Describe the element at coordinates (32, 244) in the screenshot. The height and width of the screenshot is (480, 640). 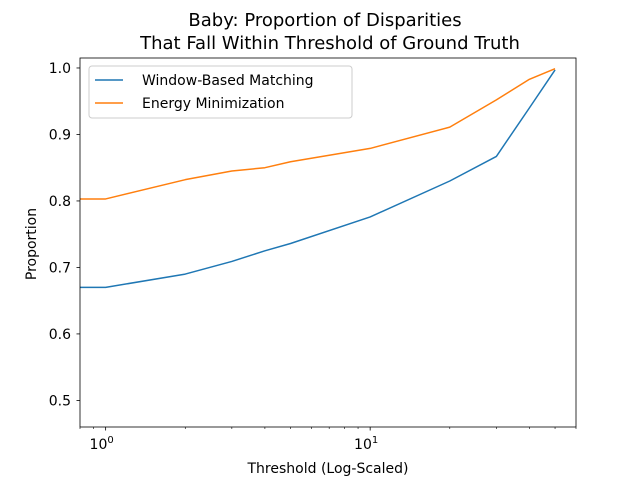
I see `y-axis-label: Proportion` at that location.